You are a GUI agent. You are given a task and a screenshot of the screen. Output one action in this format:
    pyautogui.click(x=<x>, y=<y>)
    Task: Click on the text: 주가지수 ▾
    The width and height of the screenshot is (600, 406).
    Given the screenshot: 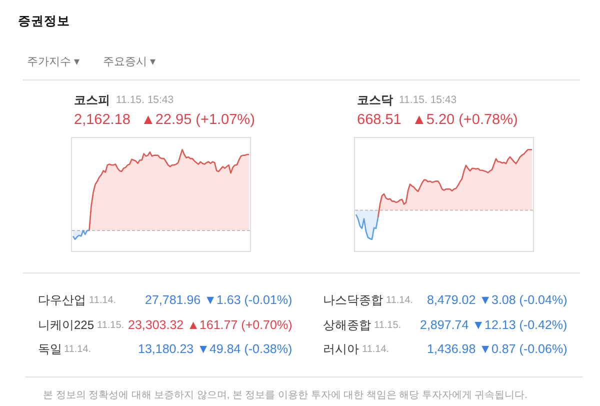 What is the action you would take?
    pyautogui.click(x=53, y=62)
    